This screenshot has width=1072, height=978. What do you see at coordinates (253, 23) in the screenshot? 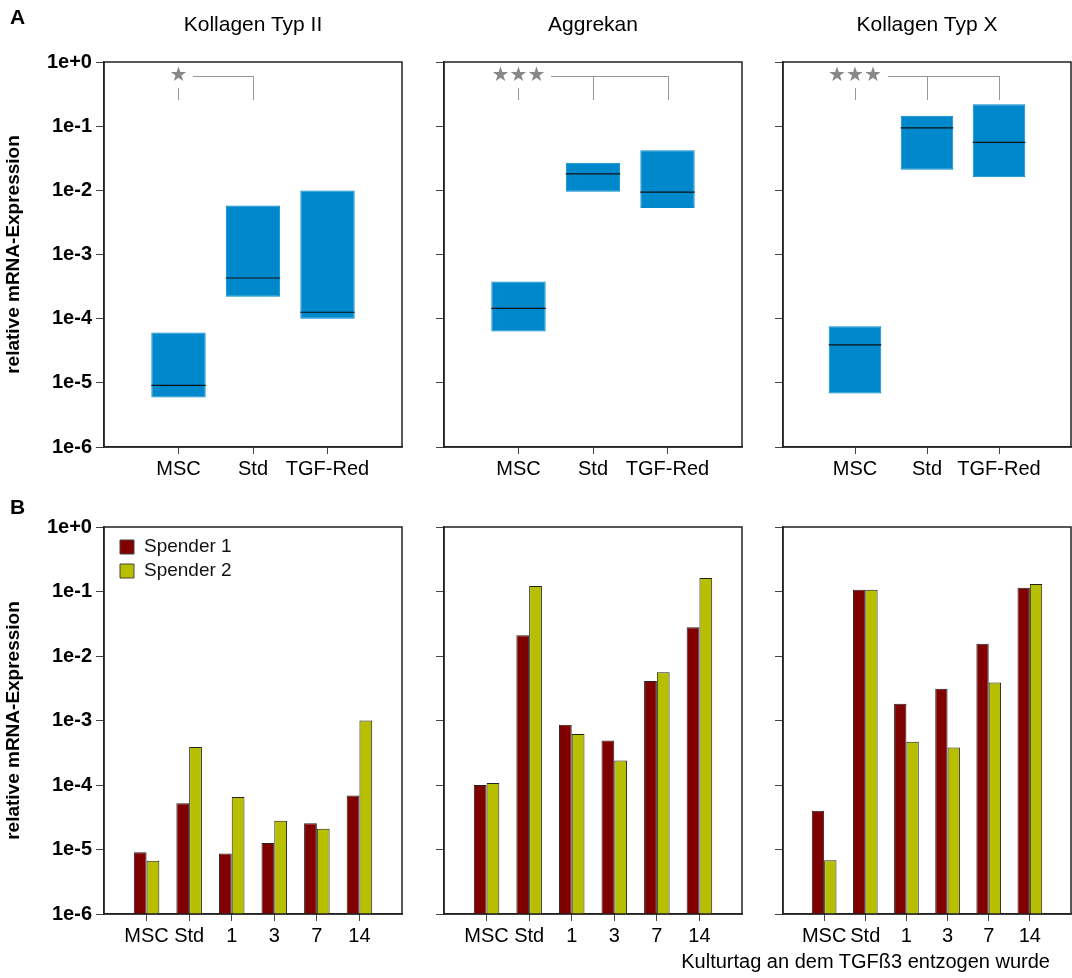
I see `chart-title: Kollagen Typ II` at bounding box center [253, 23].